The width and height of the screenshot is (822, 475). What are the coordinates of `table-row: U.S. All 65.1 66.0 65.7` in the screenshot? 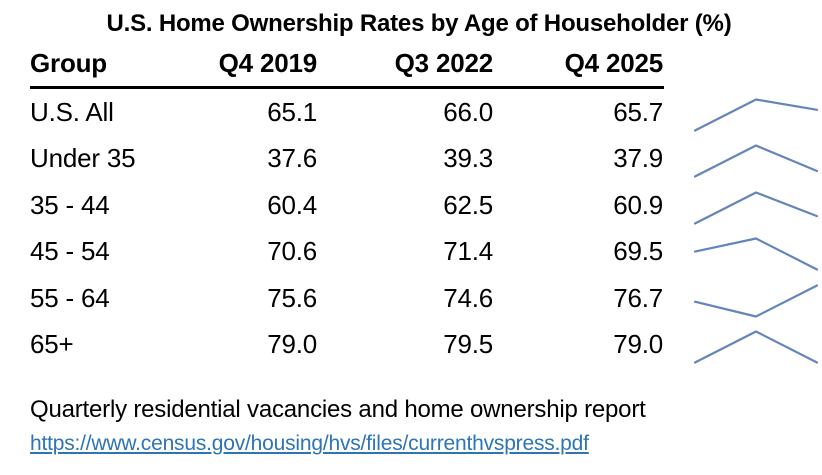 It's located at (347, 112).